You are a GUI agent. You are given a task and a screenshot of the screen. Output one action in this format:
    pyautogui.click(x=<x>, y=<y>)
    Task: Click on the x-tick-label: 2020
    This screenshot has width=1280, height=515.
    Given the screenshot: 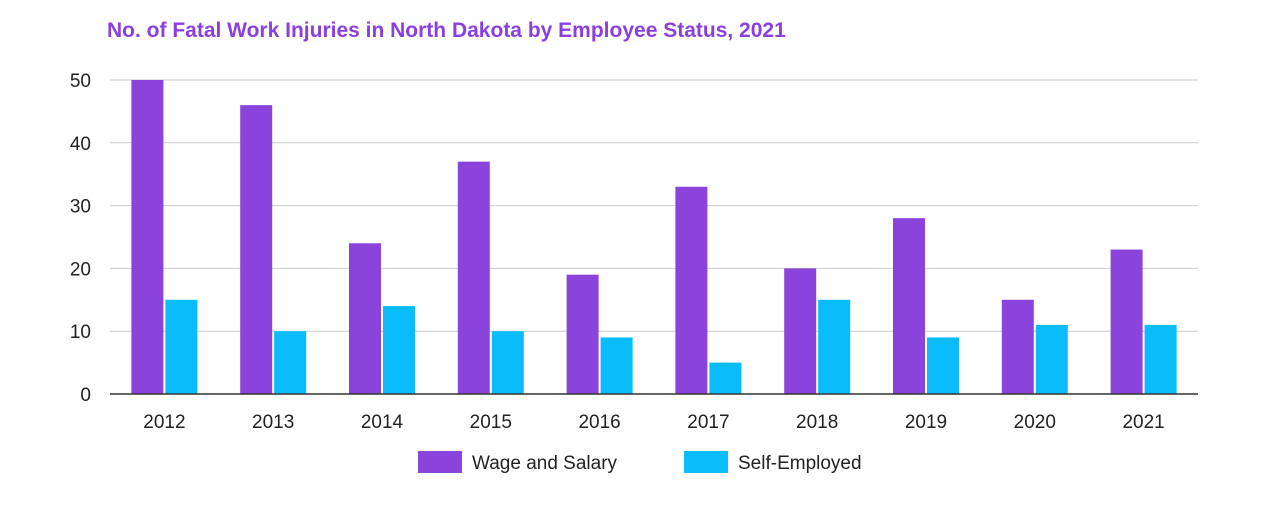 What is the action you would take?
    pyautogui.click(x=1035, y=422)
    